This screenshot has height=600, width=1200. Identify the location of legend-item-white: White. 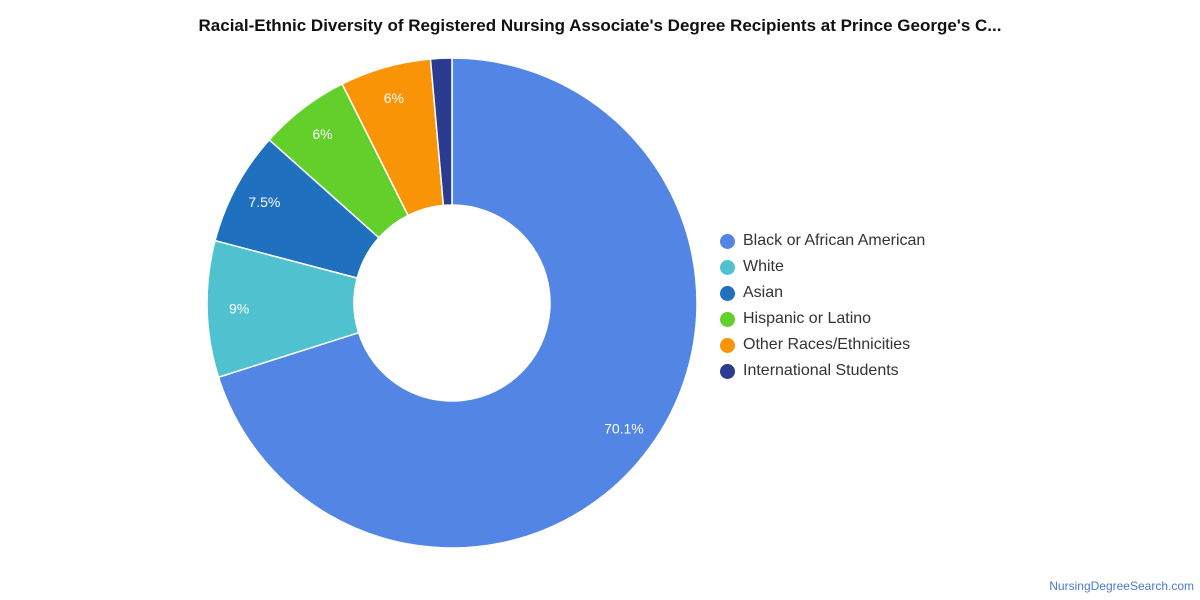
(822, 267).